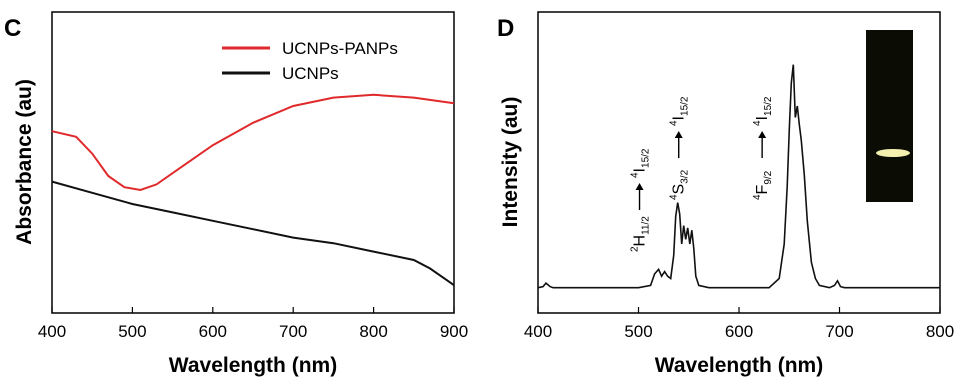  Describe the element at coordinates (253, 324) in the screenshot. I see `x-ticks-c: 400 500 600 700 800 900` at that location.